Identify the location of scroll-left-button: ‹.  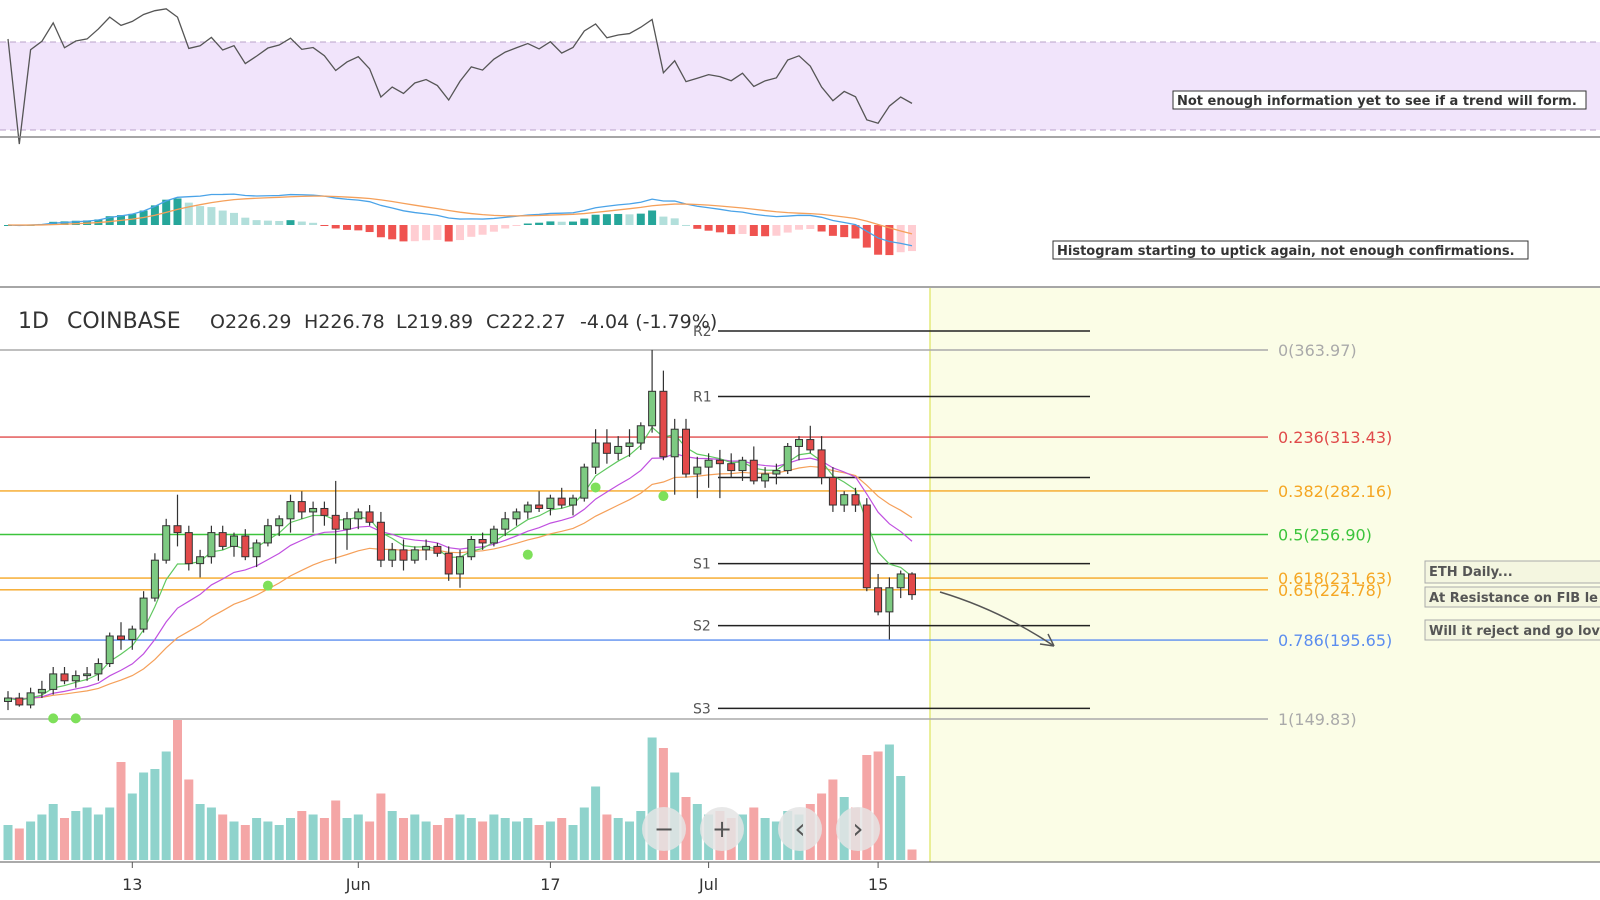
(800, 829).